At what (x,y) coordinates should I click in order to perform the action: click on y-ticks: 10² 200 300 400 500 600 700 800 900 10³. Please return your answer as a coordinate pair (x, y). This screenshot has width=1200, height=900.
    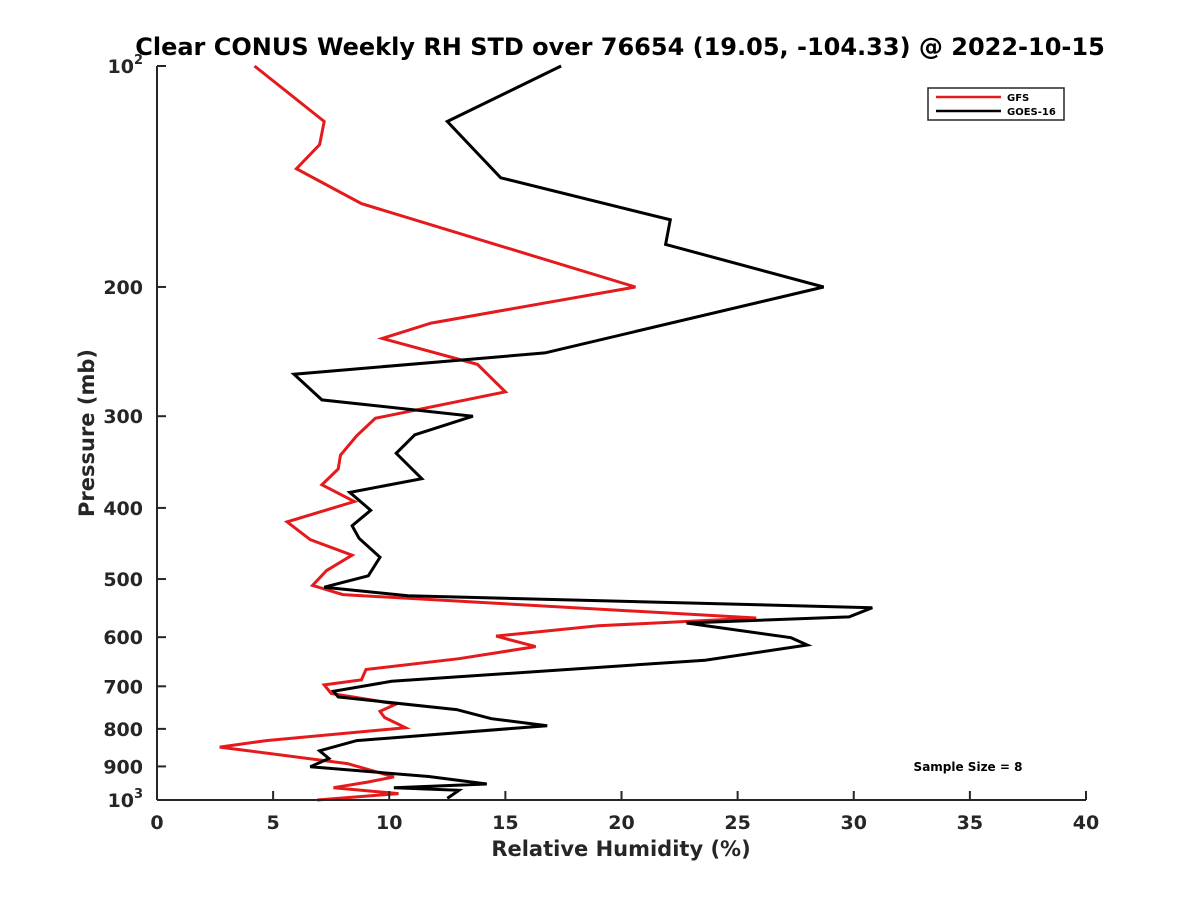
    Looking at the image, I should click on (134, 432).